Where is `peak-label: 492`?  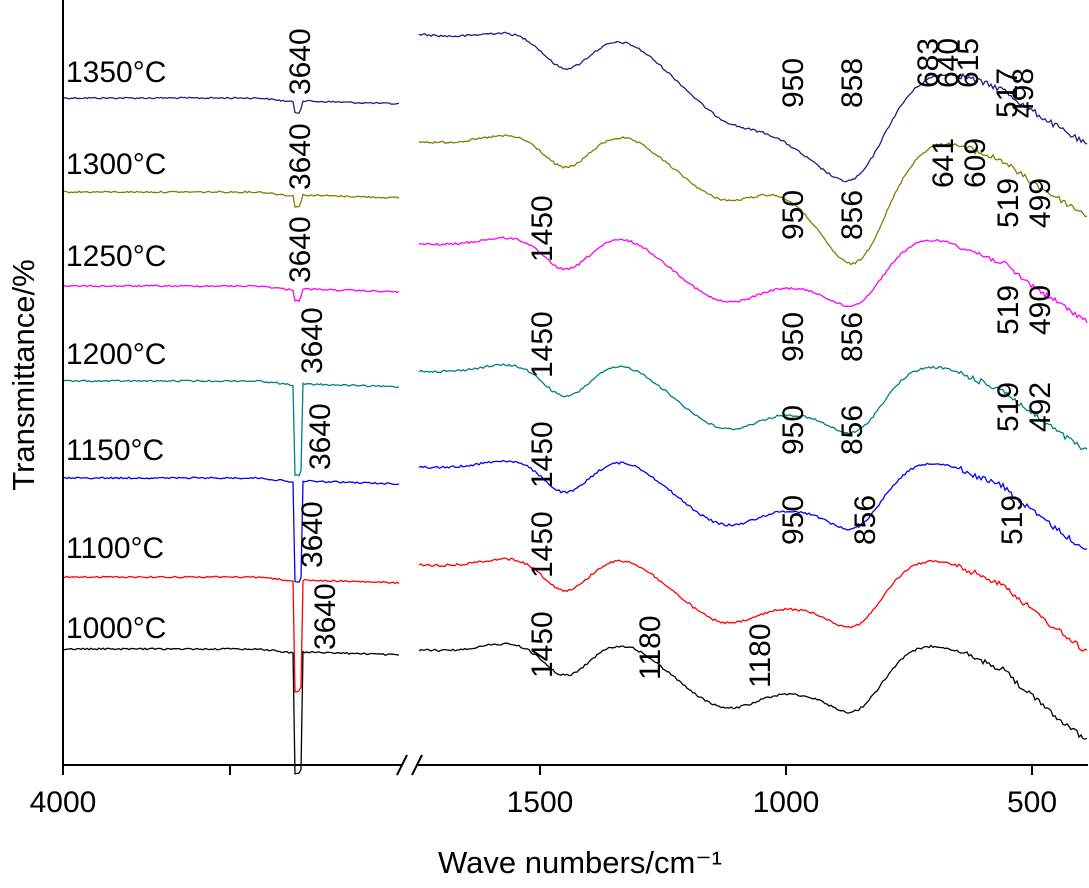 peak-label: 492 is located at coordinates (1040, 407).